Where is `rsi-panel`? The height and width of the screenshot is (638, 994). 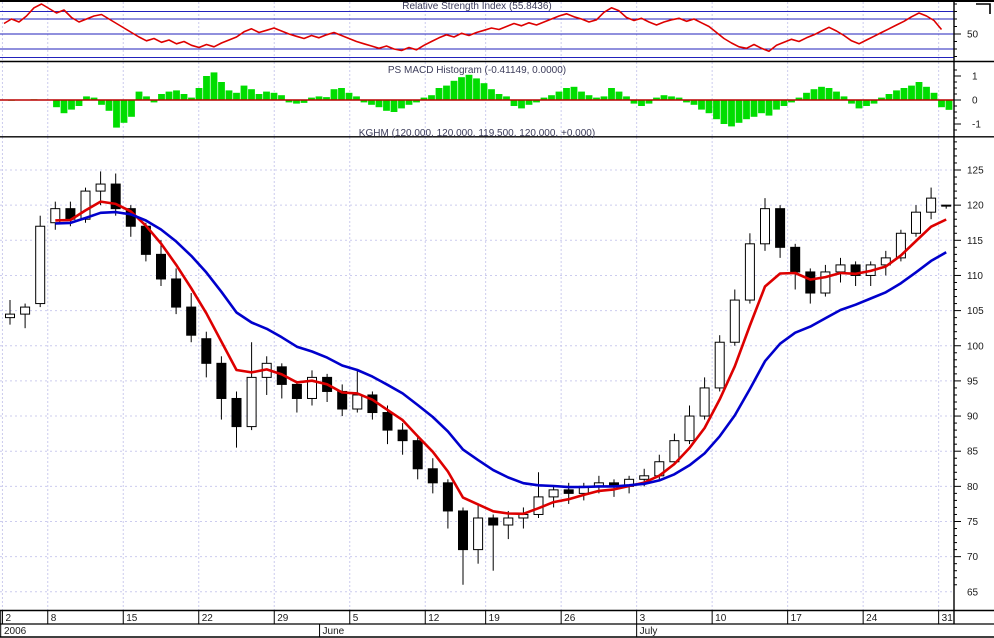 rsi-panel is located at coordinates (477, 30).